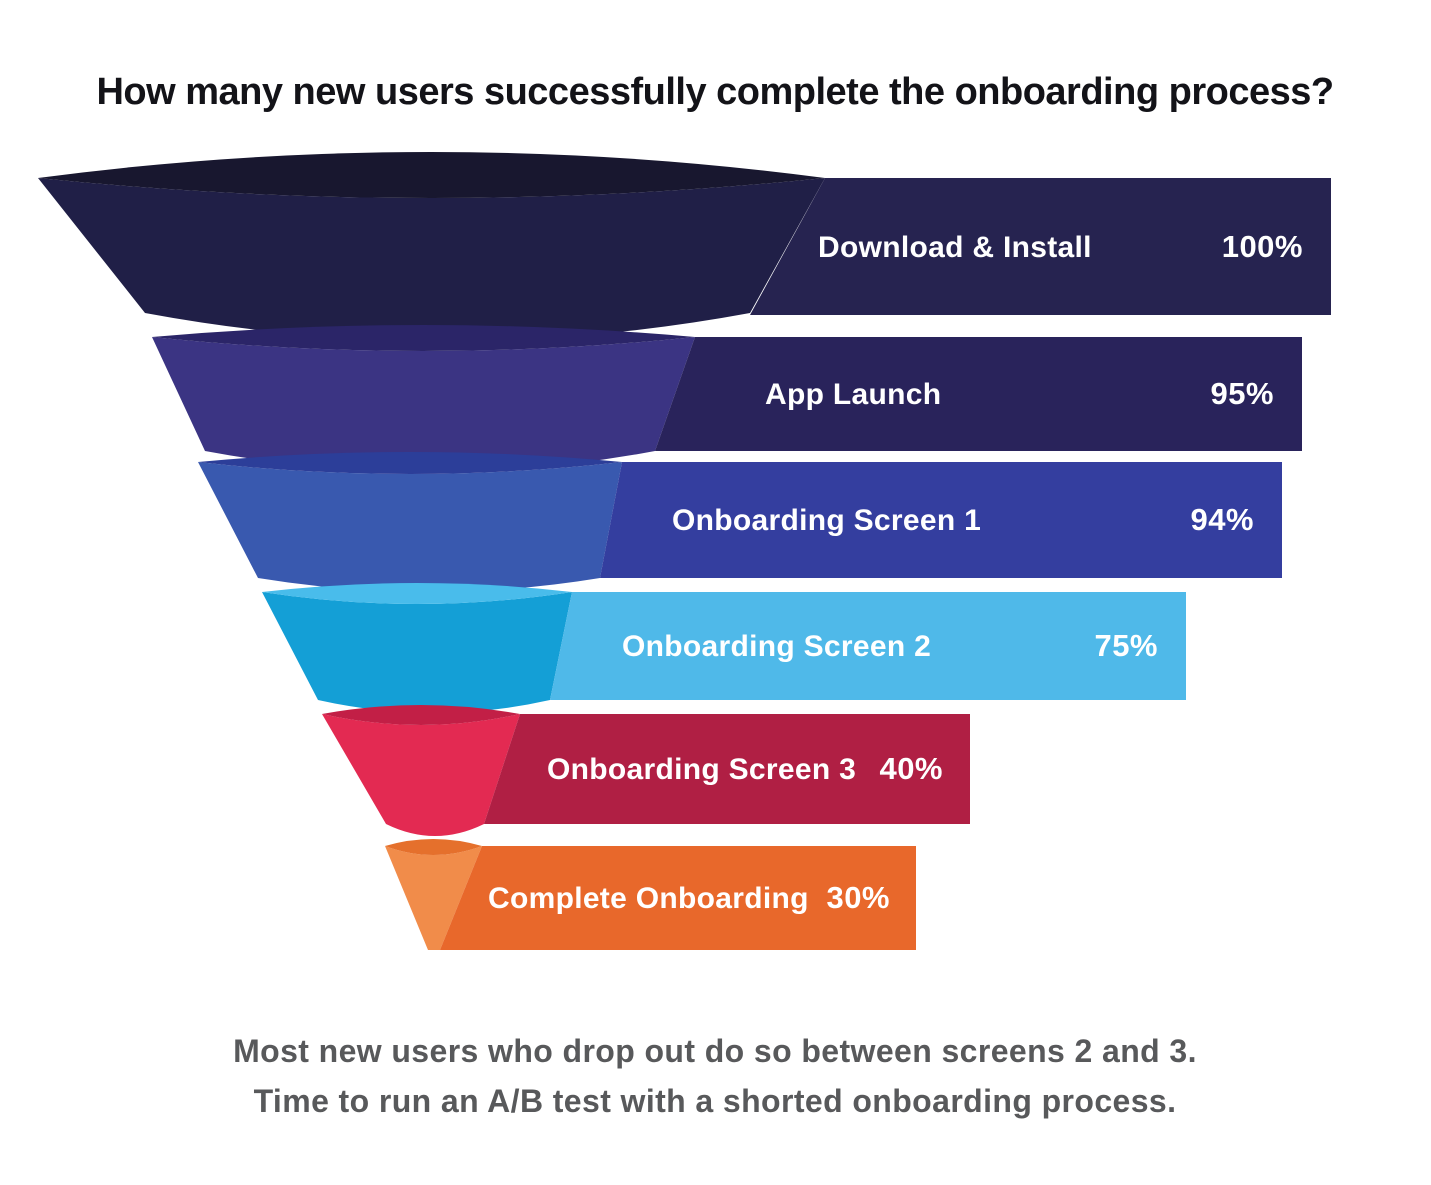 The height and width of the screenshot is (1185, 1431). What do you see at coordinates (1262, 246) in the screenshot?
I see `stage-value: 100%` at bounding box center [1262, 246].